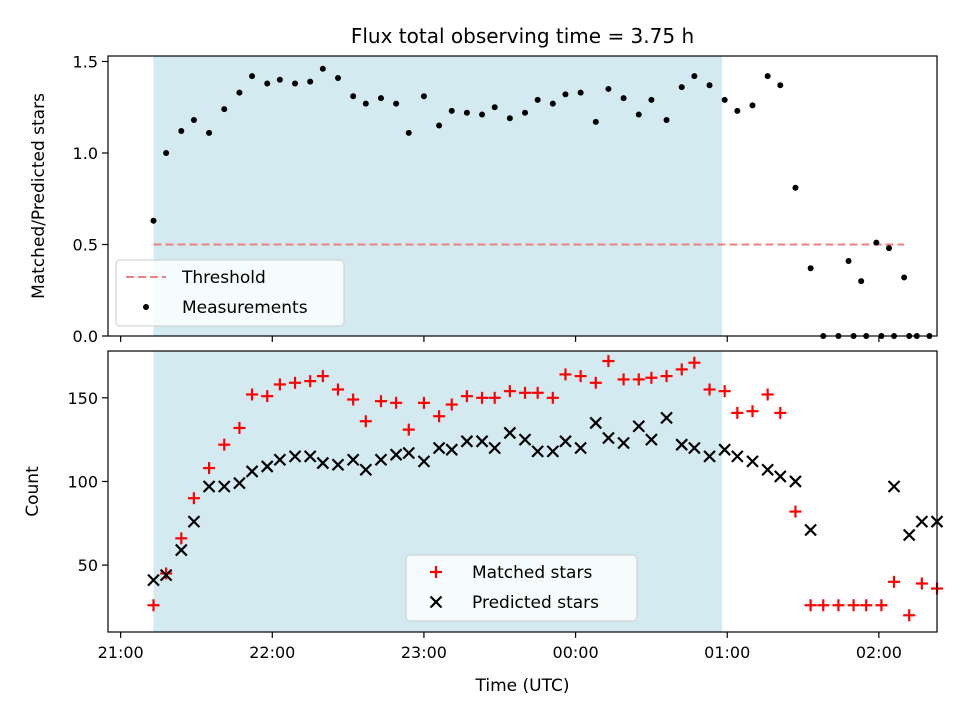 The image size is (960, 720). I want to click on y-tick-label: 150, so click(82, 398).